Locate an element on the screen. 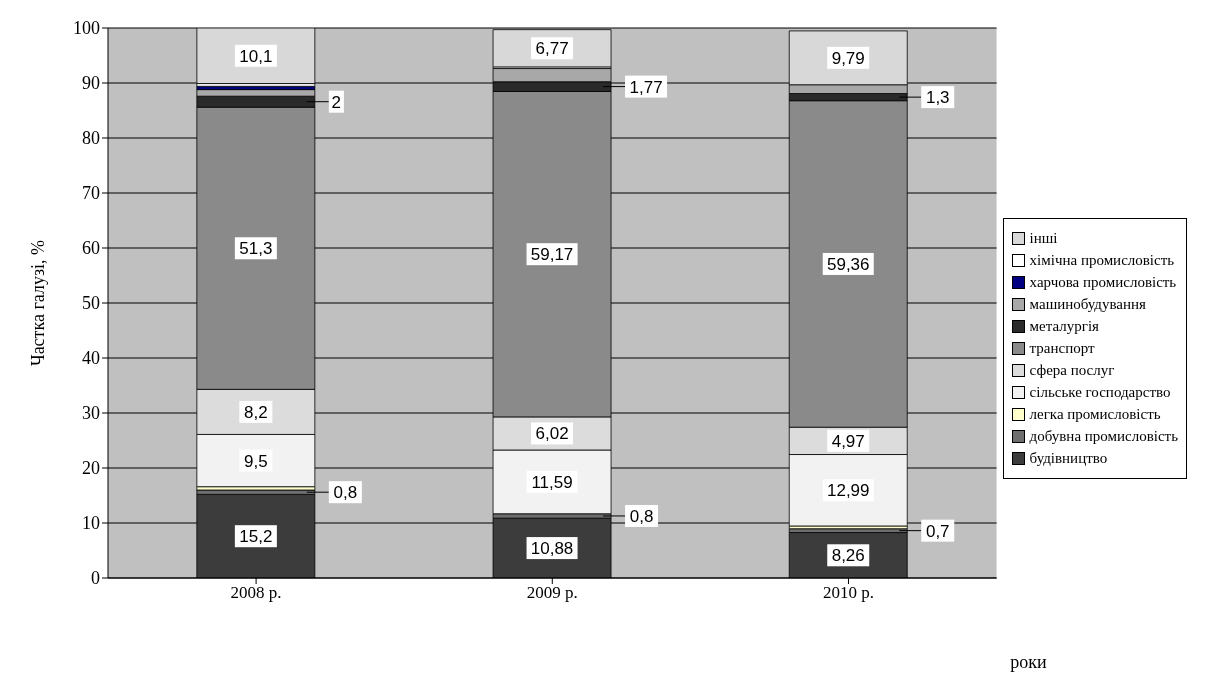 The height and width of the screenshot is (696, 1205). legend-label: інші is located at coordinates (1043, 238).